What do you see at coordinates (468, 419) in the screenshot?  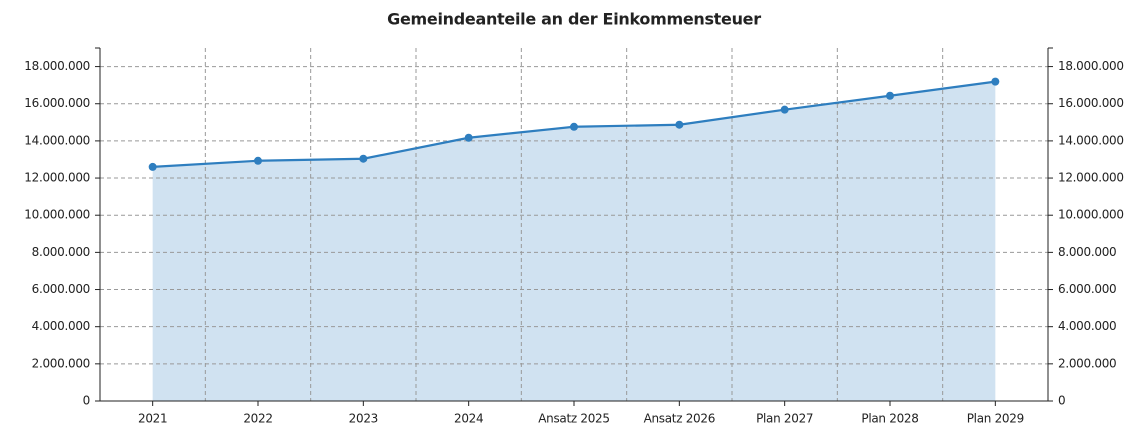 I see `x-tick-label: 2024` at bounding box center [468, 419].